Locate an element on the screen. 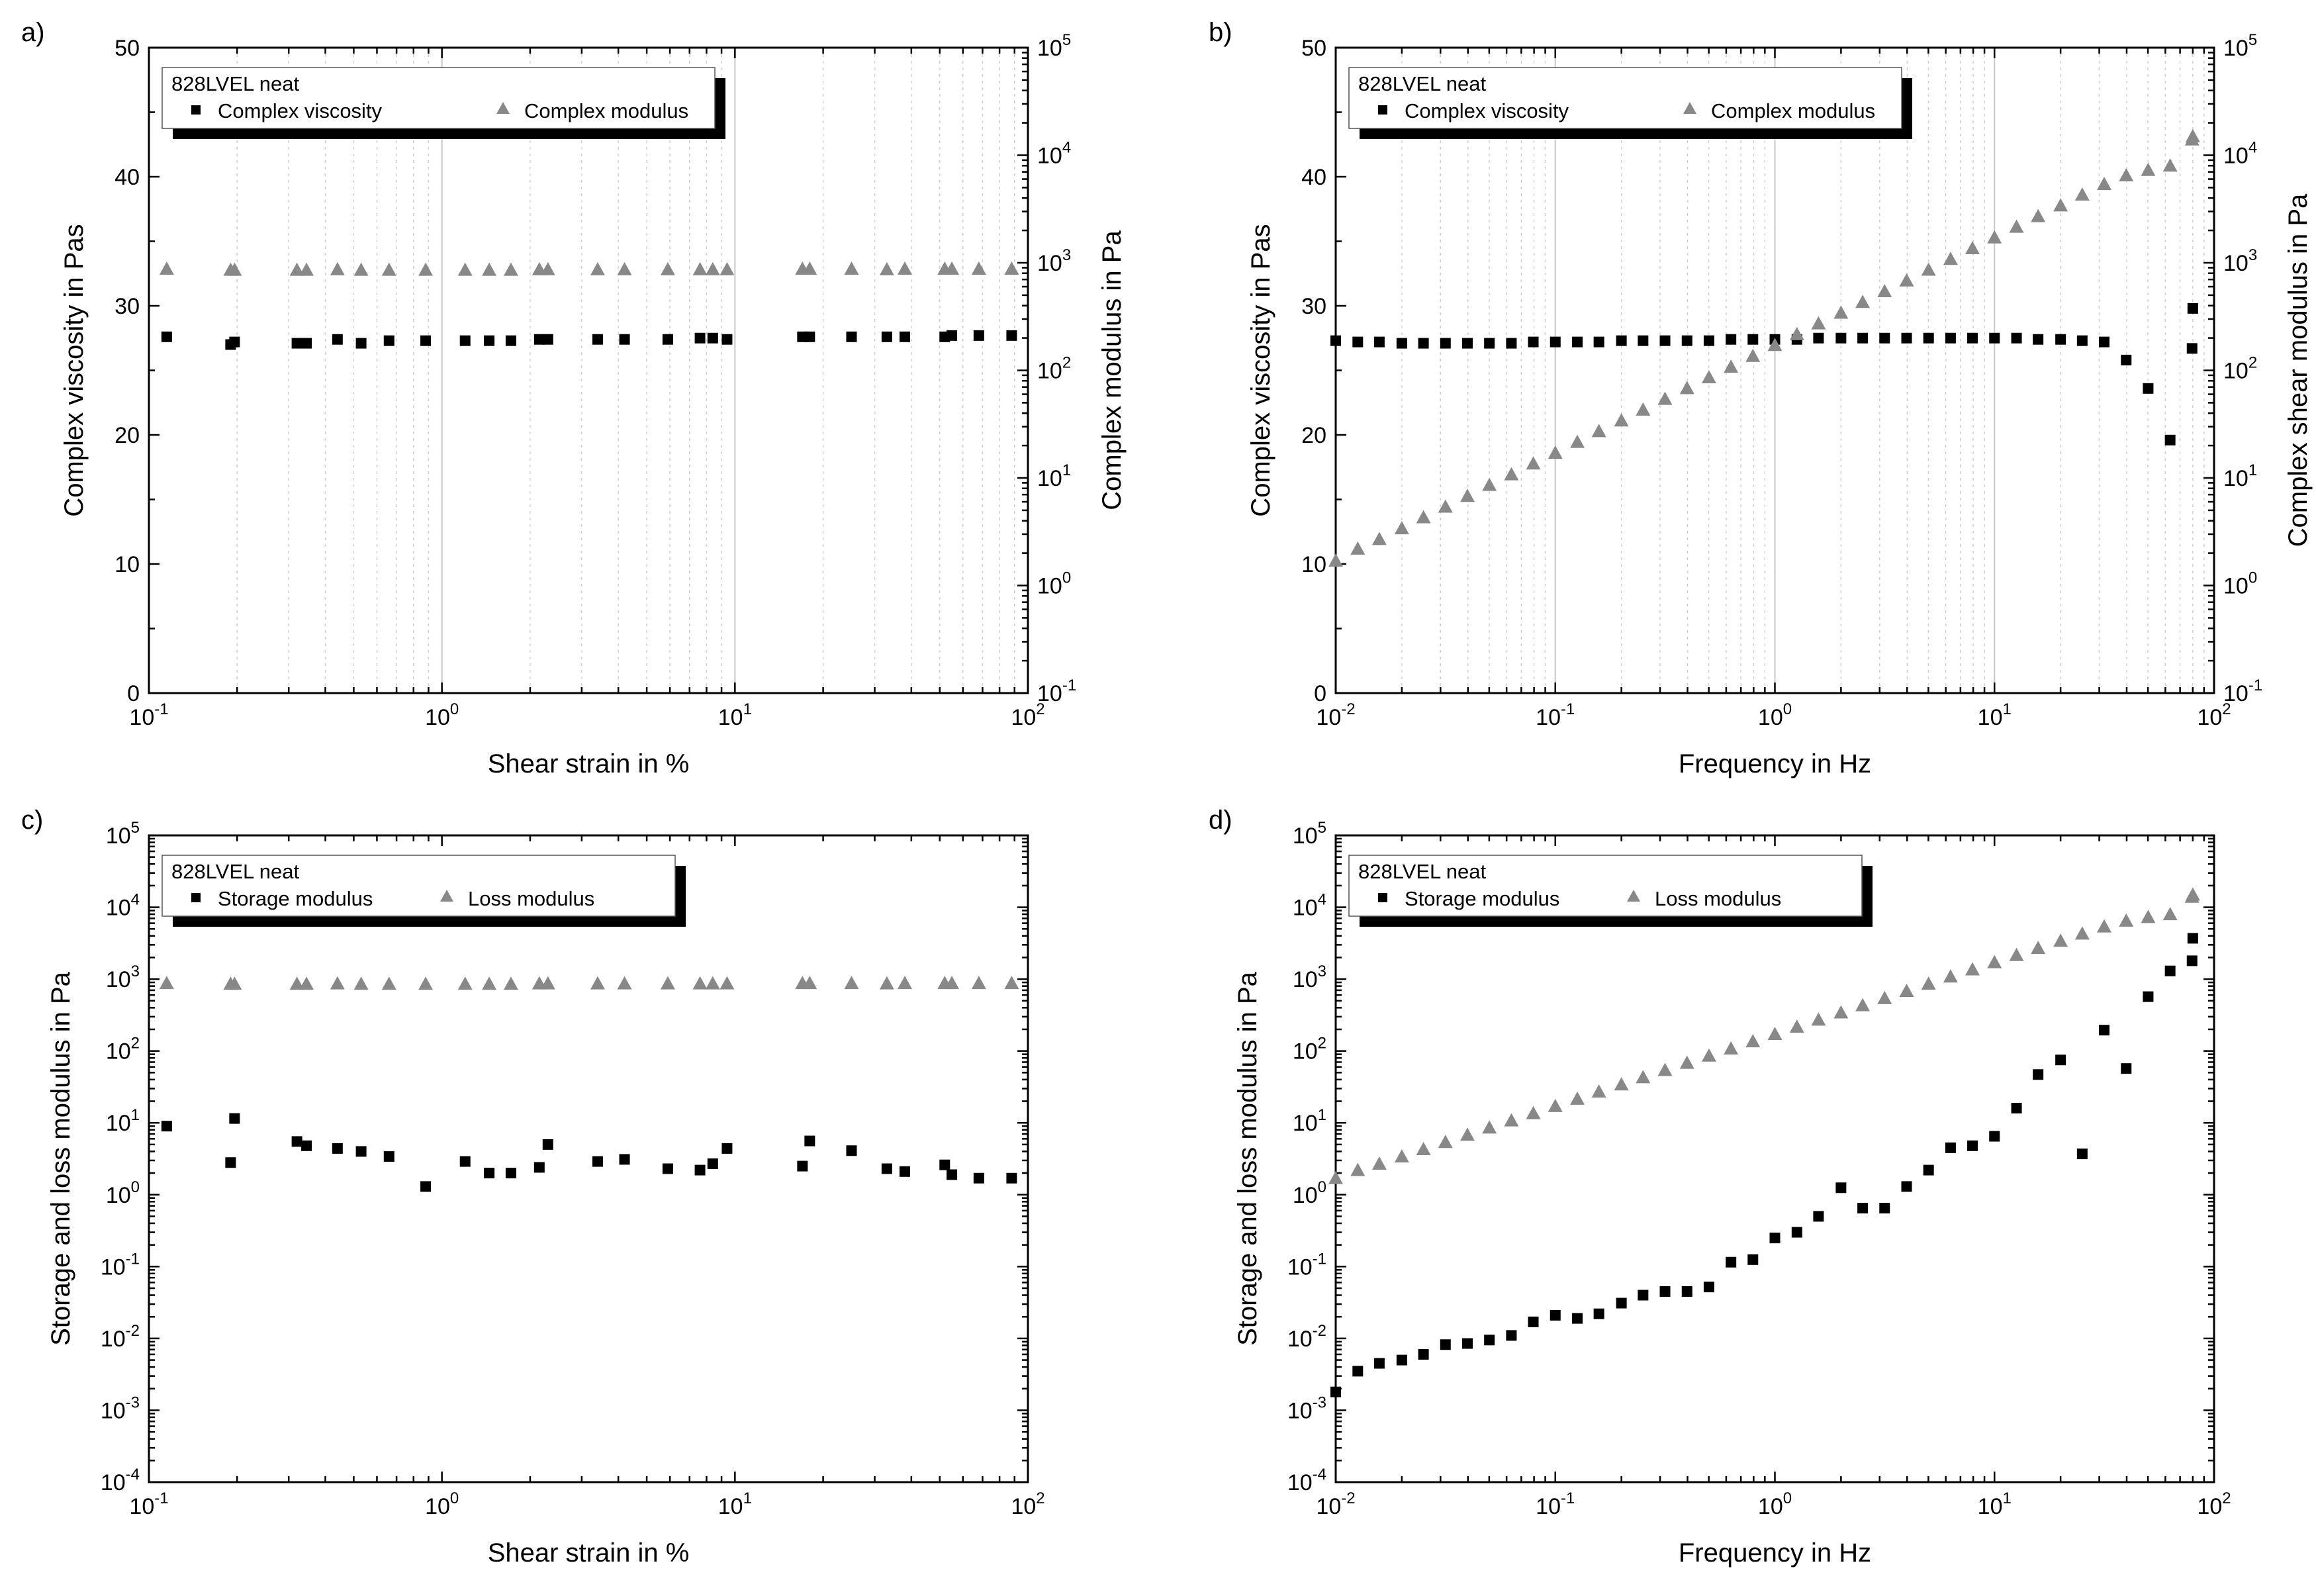 Image resolution: width=2316 pixels, height=1596 pixels. y-tick-label: 10⁻³ is located at coordinates (120, 1408).